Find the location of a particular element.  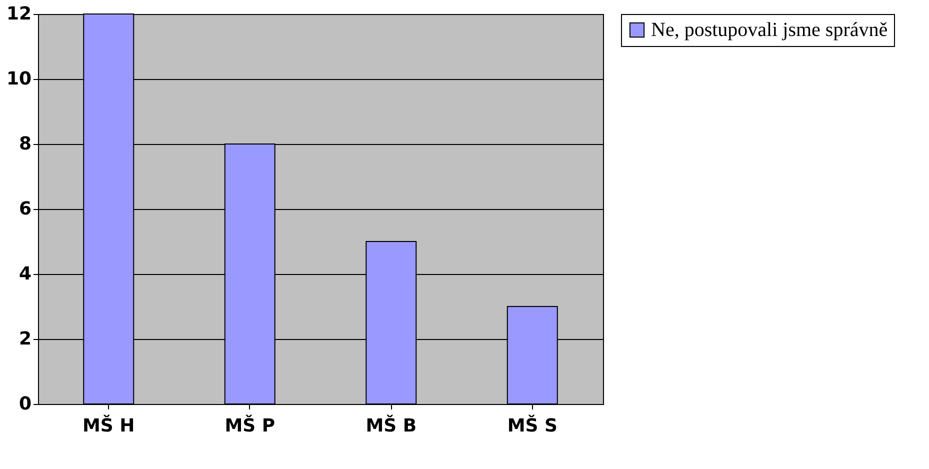

y-tick-label: 10 is located at coordinates (19, 79).